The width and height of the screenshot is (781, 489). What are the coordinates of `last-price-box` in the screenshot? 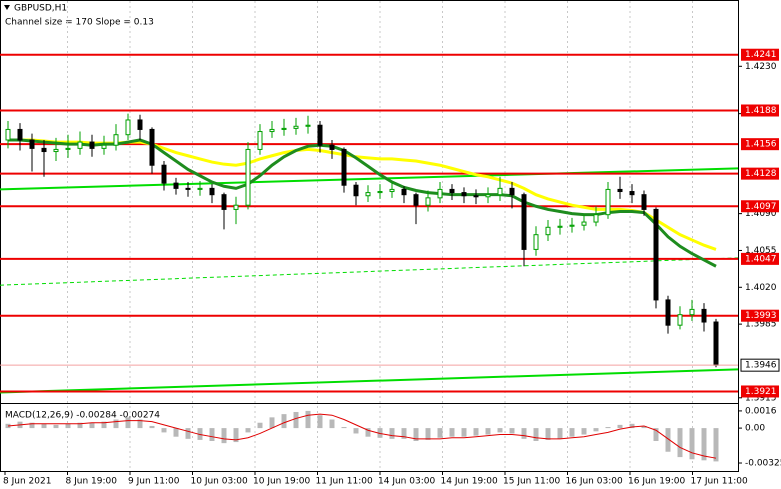 It's located at (760, 365).